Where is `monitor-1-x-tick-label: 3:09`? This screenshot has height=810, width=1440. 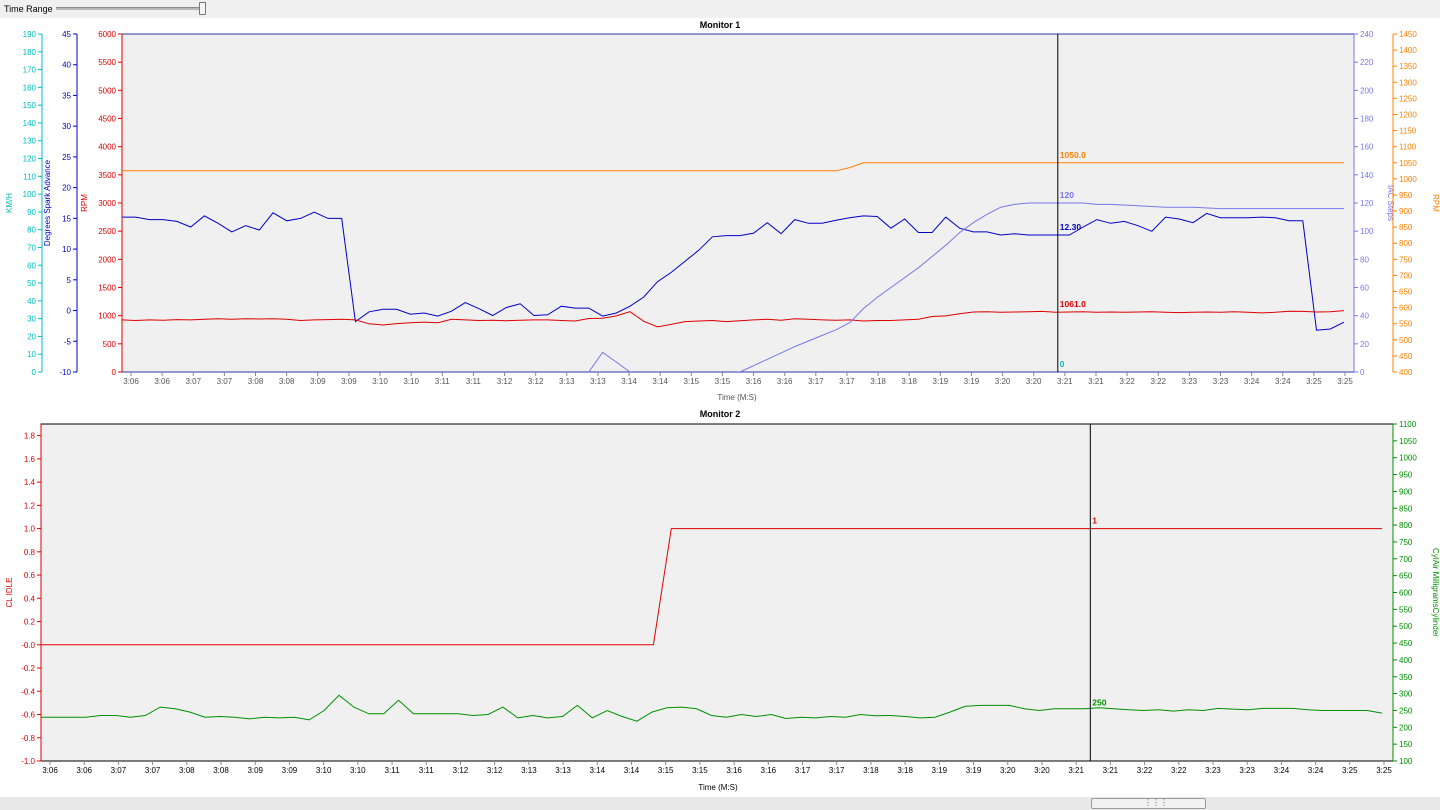 monitor-1-x-tick-label: 3:09 is located at coordinates (349, 381).